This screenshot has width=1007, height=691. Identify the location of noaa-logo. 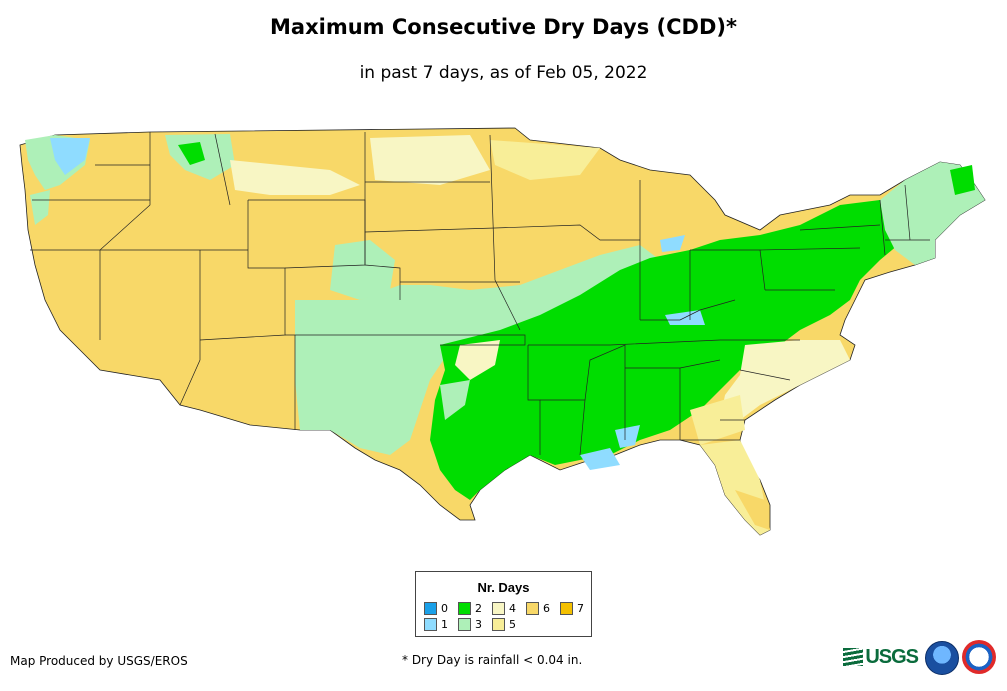
(942, 658).